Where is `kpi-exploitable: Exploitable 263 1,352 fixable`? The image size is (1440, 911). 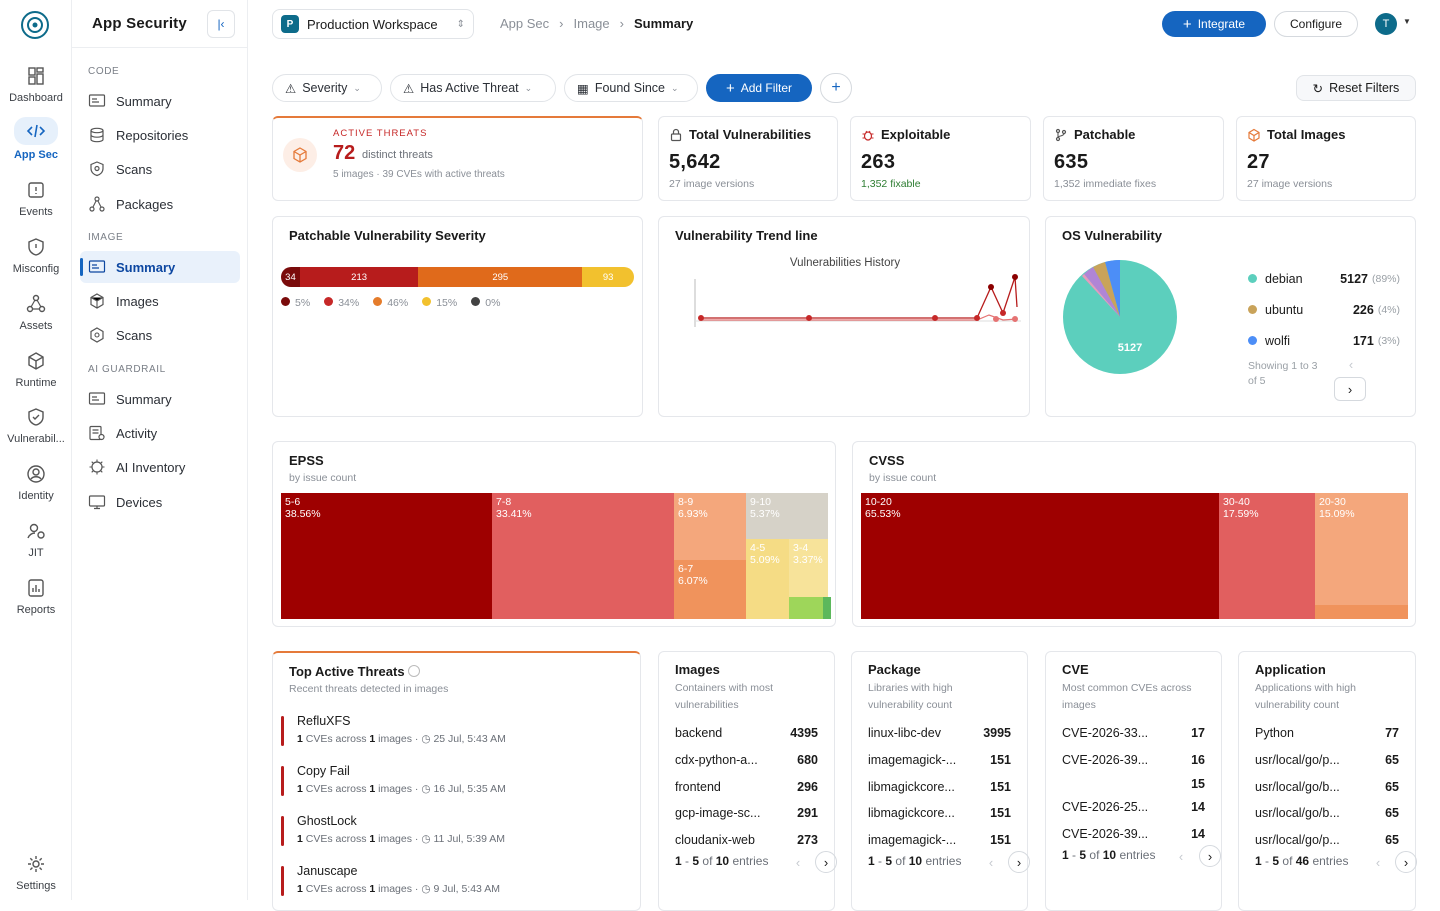 kpi-exploitable: Exploitable 263 1,352 fixable is located at coordinates (940, 158).